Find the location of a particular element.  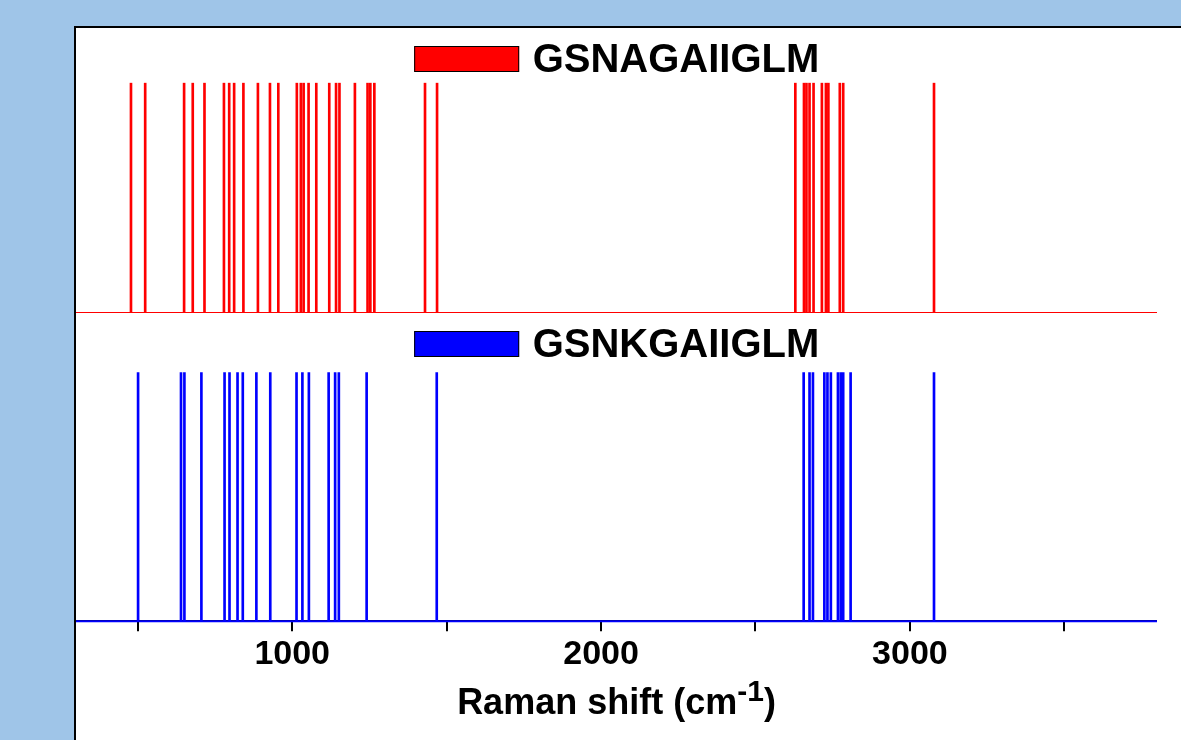

legend-label: GSNKGAIIGLM is located at coordinates (676, 343).